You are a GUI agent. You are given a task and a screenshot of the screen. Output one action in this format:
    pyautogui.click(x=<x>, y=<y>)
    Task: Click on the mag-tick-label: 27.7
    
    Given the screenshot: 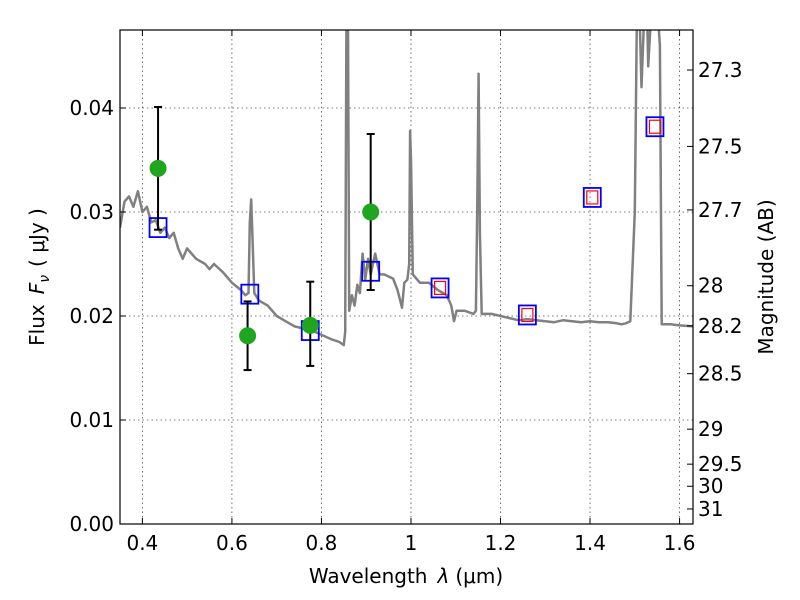 What is the action you would take?
    pyautogui.click(x=720, y=210)
    